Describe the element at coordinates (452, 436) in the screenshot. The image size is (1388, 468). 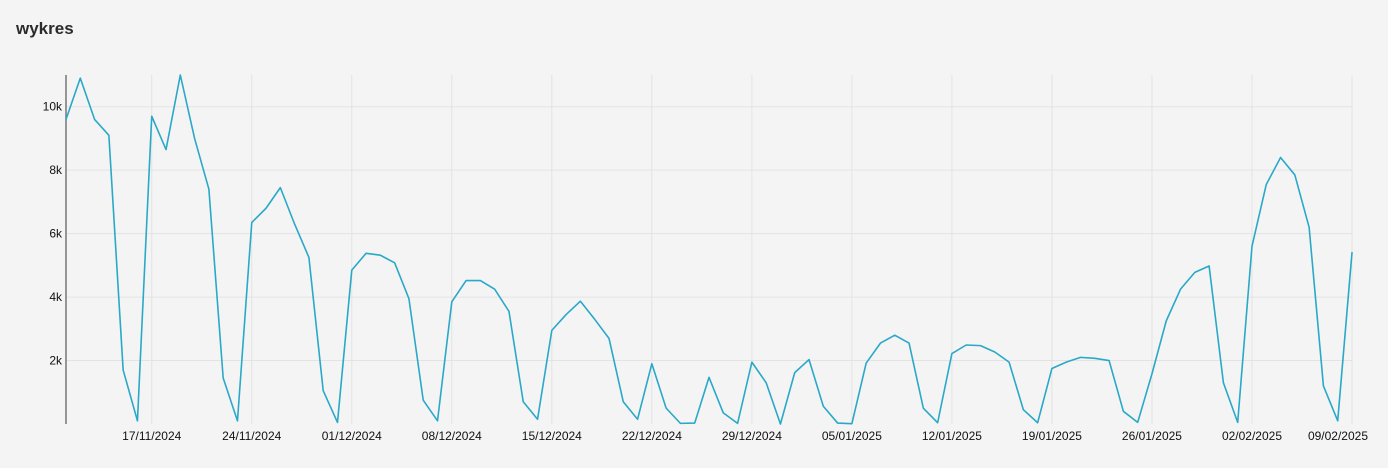
I see `x-tick-label: 08/12/2024` at that location.